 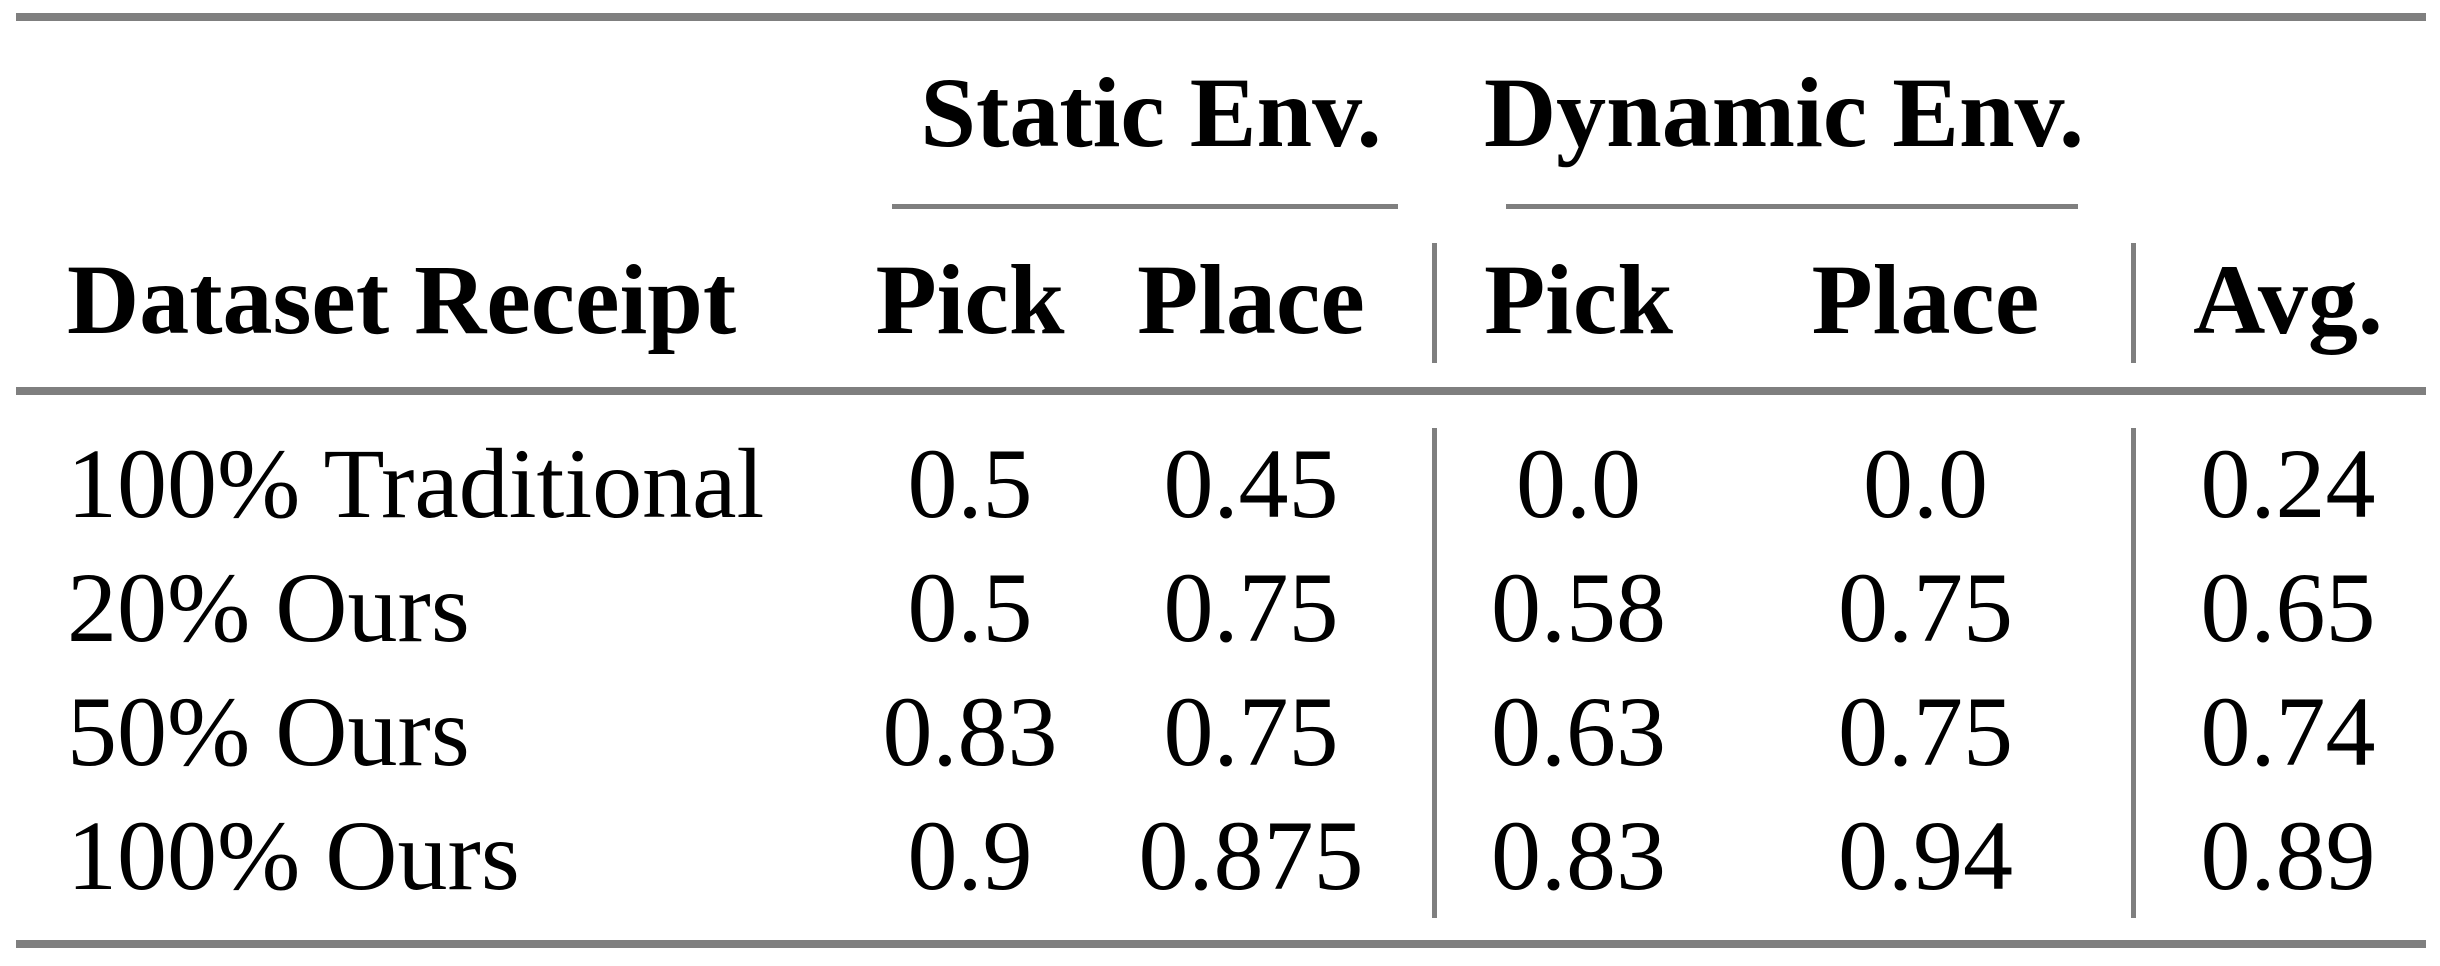 I want to click on column-group-dynamic-env: Dynamic Env., so click(x=1784, y=112).